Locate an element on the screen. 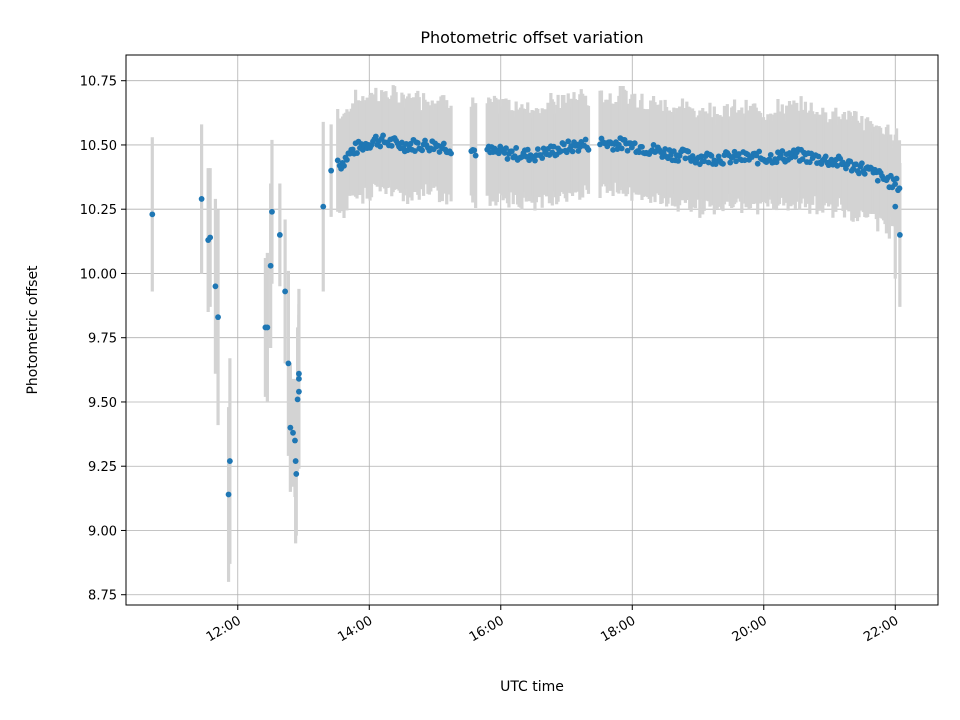 The image size is (960, 720). chart-title: Photometric offset variation is located at coordinates (531, 37).